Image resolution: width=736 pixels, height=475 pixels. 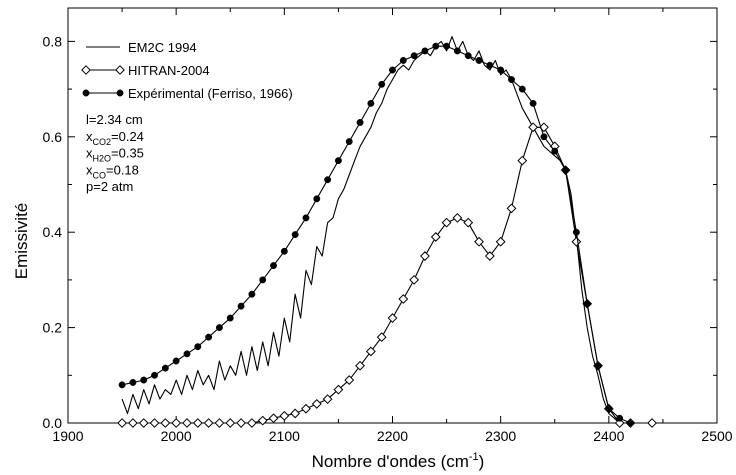 What do you see at coordinates (115, 138) in the screenshot?
I see `parameter-annotation: xCO2=0.24` at bounding box center [115, 138].